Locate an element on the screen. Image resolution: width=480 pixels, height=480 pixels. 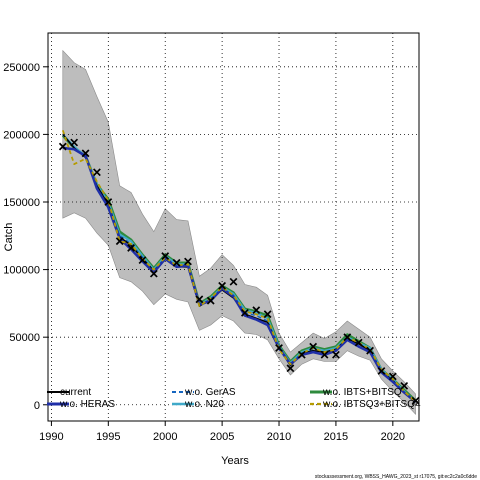
legend-label: w.o. HERAS is located at coordinates (87, 404).